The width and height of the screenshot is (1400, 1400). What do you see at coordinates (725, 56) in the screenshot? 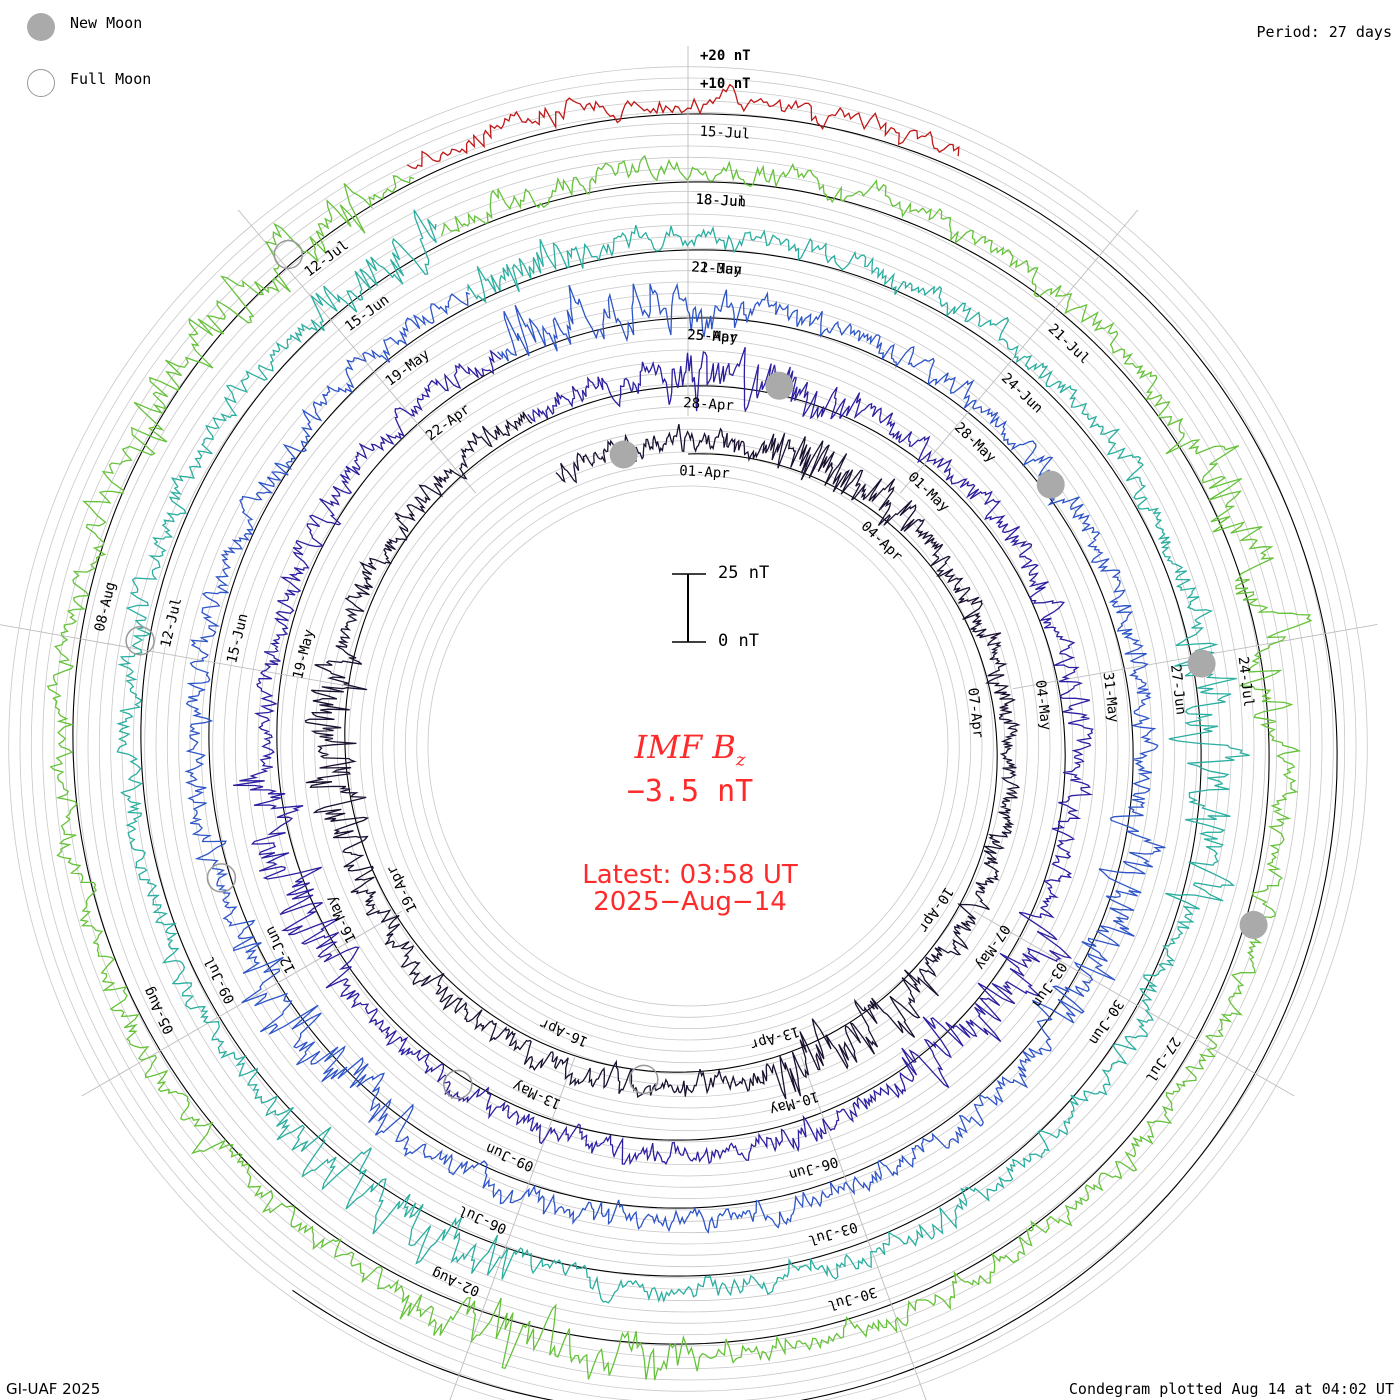
I see `ring-label-plus20: +20 nT` at bounding box center [725, 56].